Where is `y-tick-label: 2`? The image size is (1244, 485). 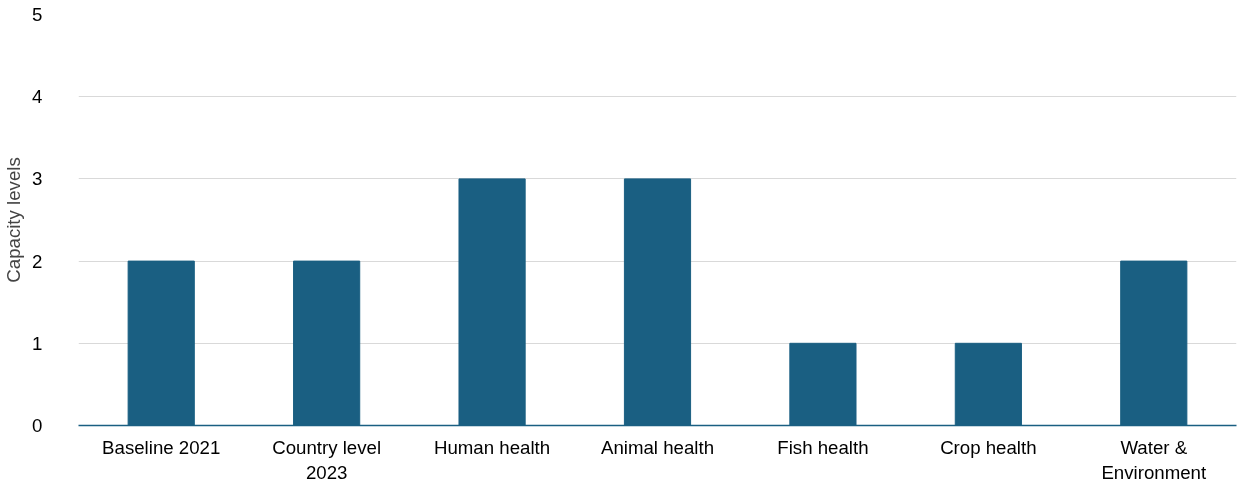
y-tick-label: 2 is located at coordinates (37, 261).